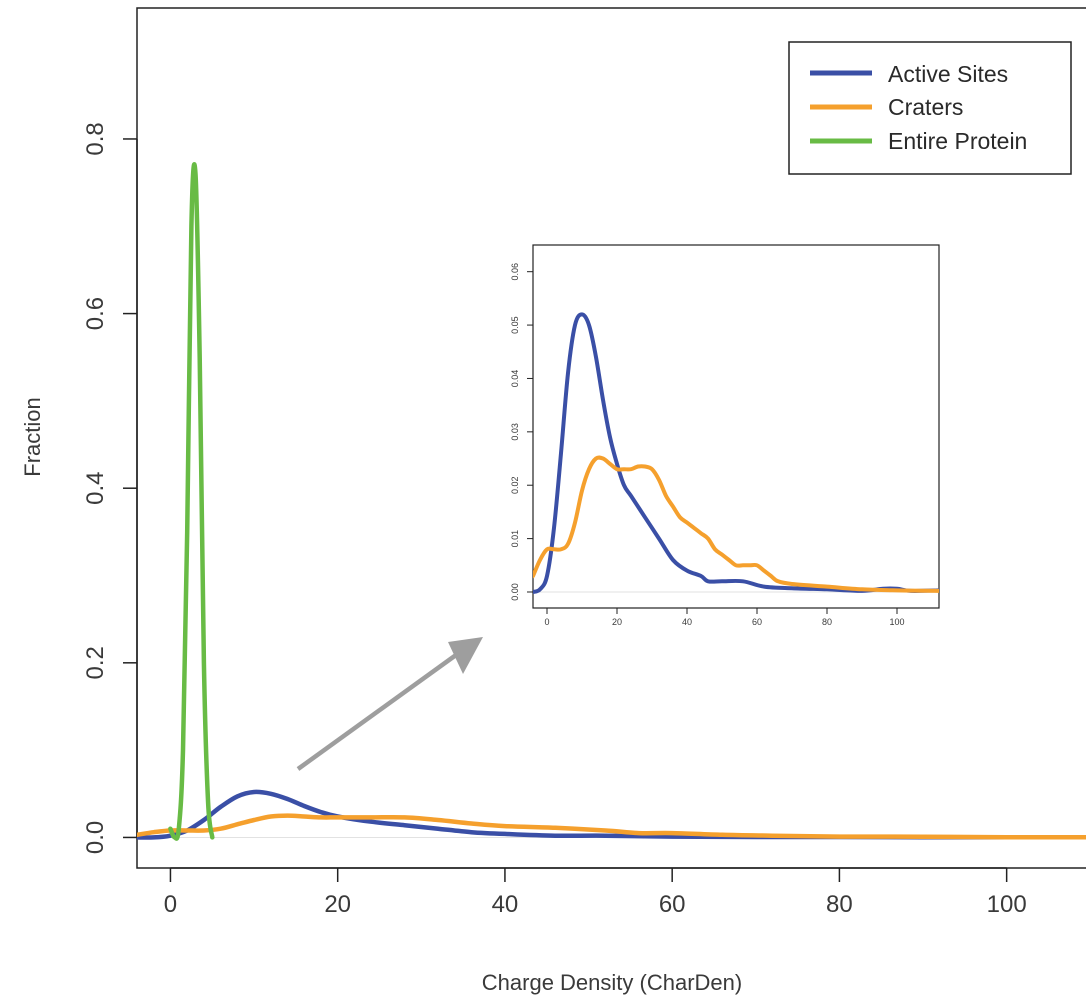 The width and height of the screenshot is (1086, 1004). What do you see at coordinates (736, 524) in the screenshot?
I see `inset-series-craters` at bounding box center [736, 524].